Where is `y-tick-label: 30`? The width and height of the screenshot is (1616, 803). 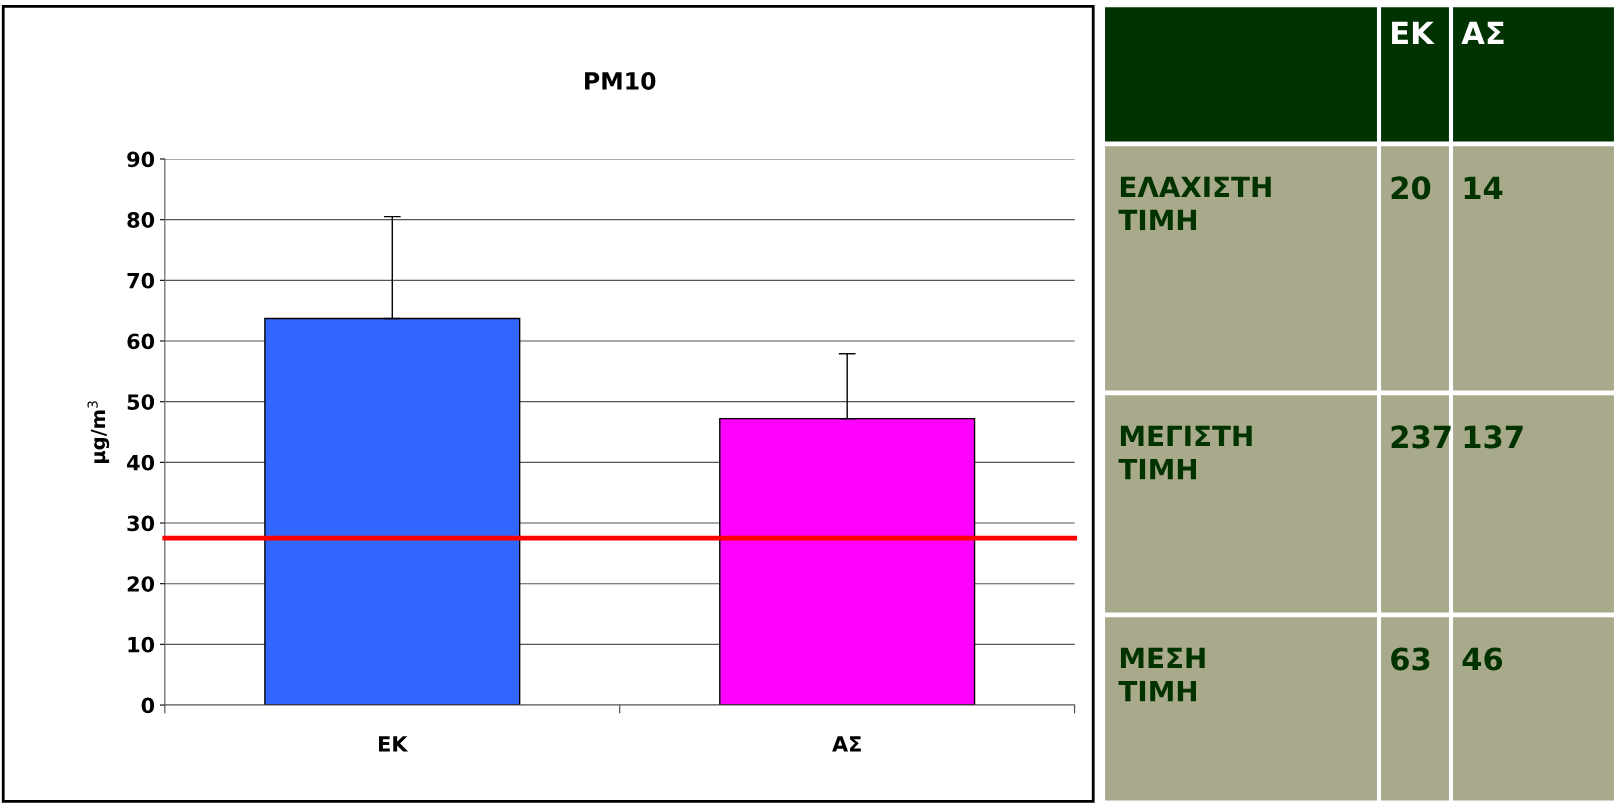
y-tick-label: 30 is located at coordinates (141, 523).